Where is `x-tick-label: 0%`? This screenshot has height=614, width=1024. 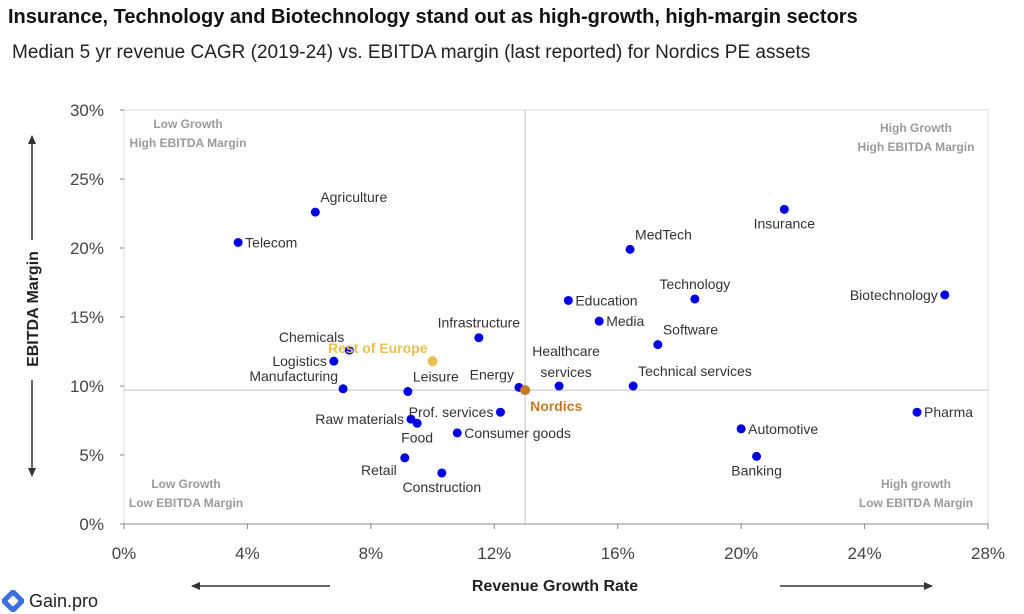 x-tick-label: 0% is located at coordinates (124, 553).